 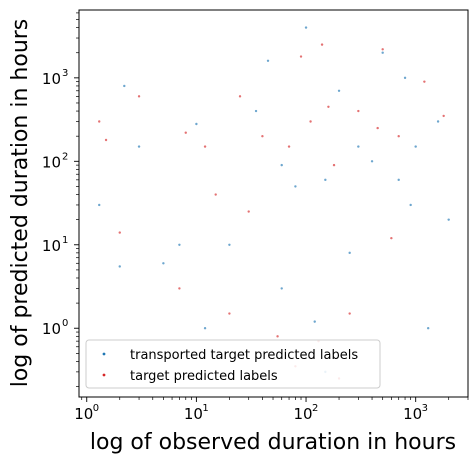 What do you see at coordinates (204, 376) in the screenshot?
I see `legend-label-target: target predicted labels` at bounding box center [204, 376].